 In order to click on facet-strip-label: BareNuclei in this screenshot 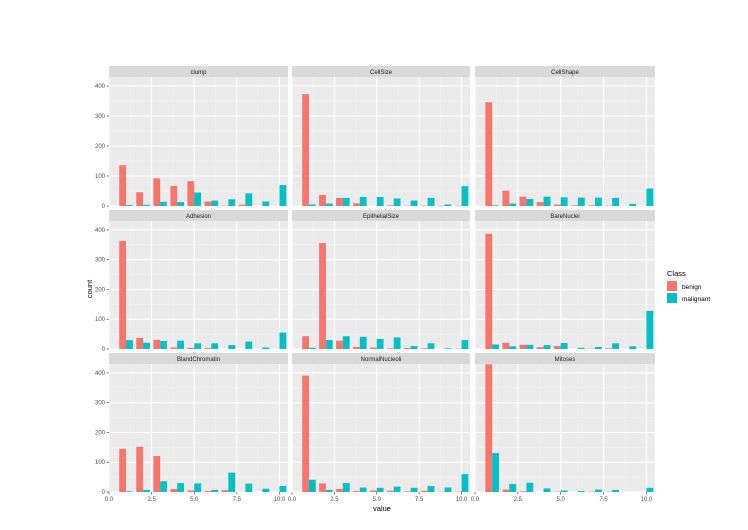, I will do `click(564, 217)`.